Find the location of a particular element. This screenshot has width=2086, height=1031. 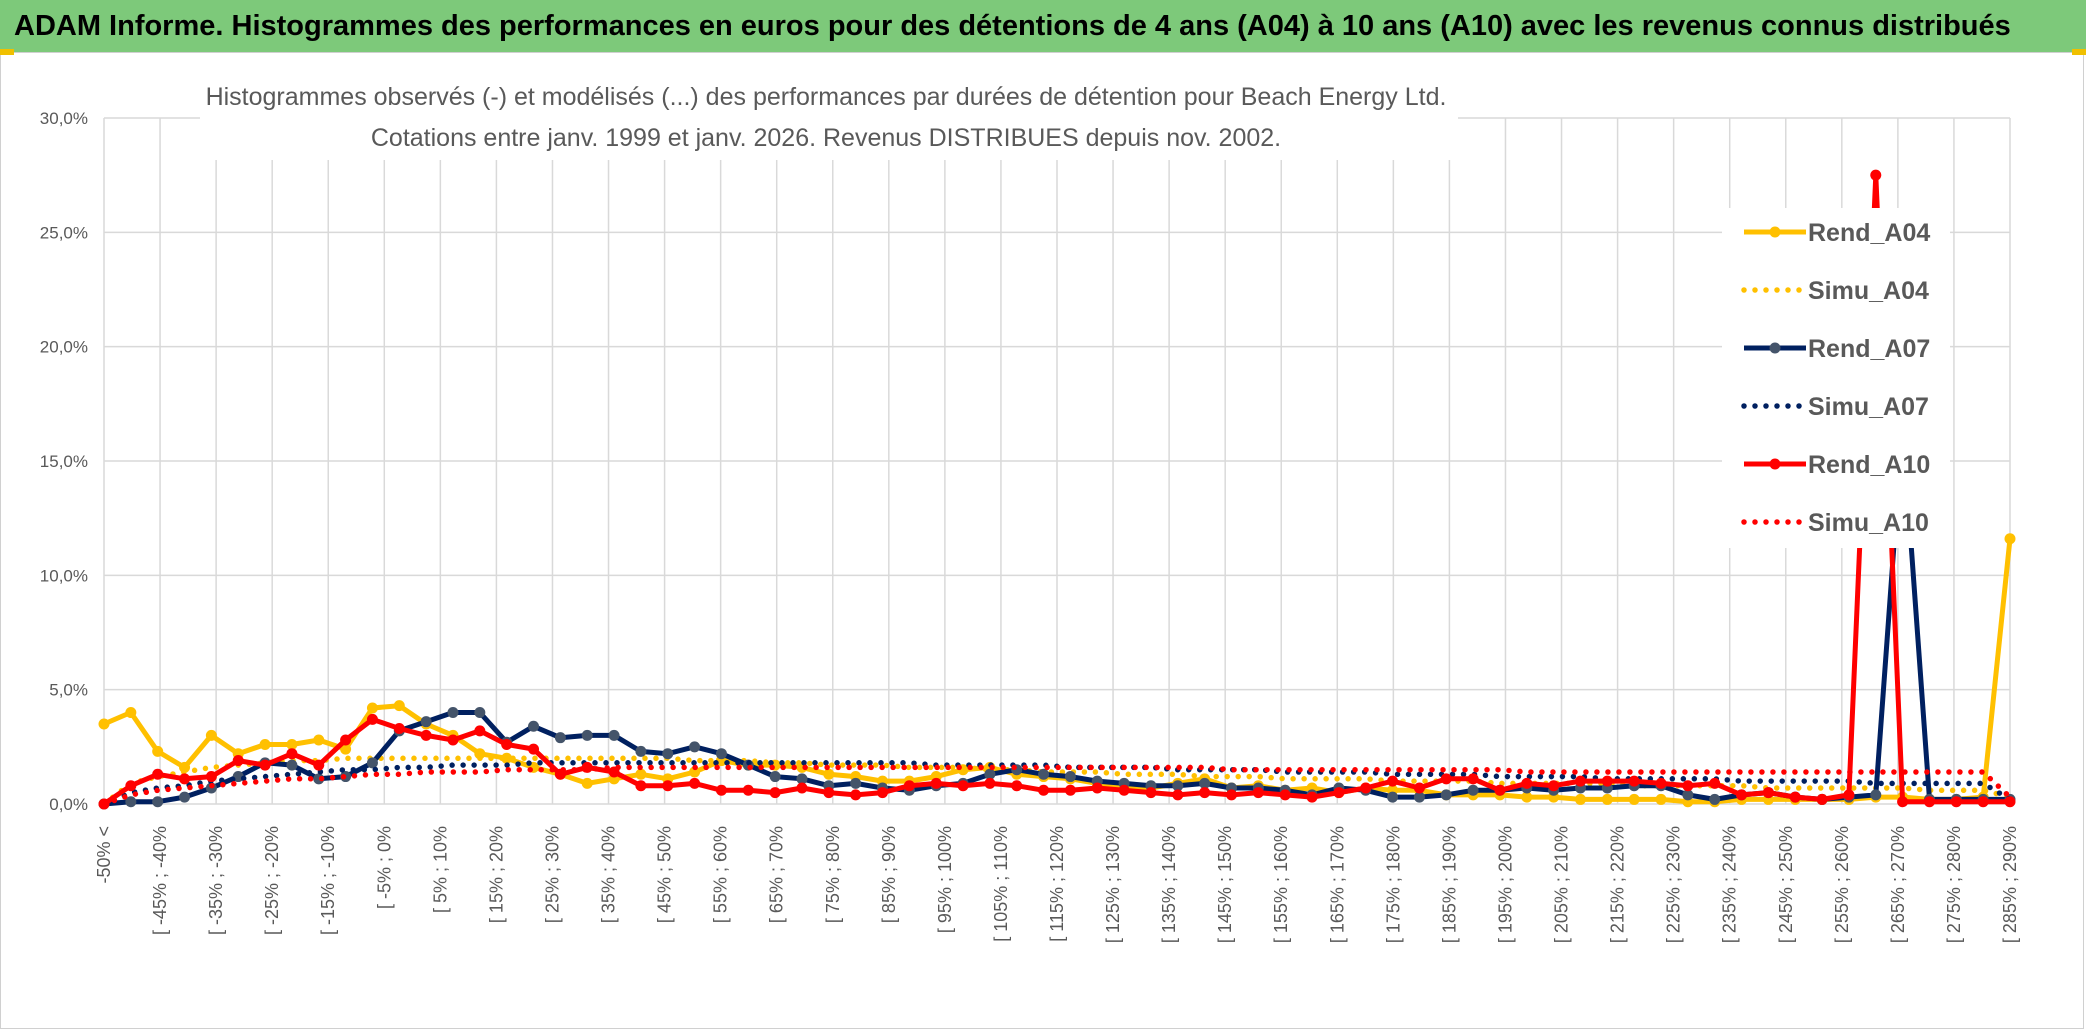

x-tick-label: [ 285% ; 290% is located at coordinates (2010, 884).